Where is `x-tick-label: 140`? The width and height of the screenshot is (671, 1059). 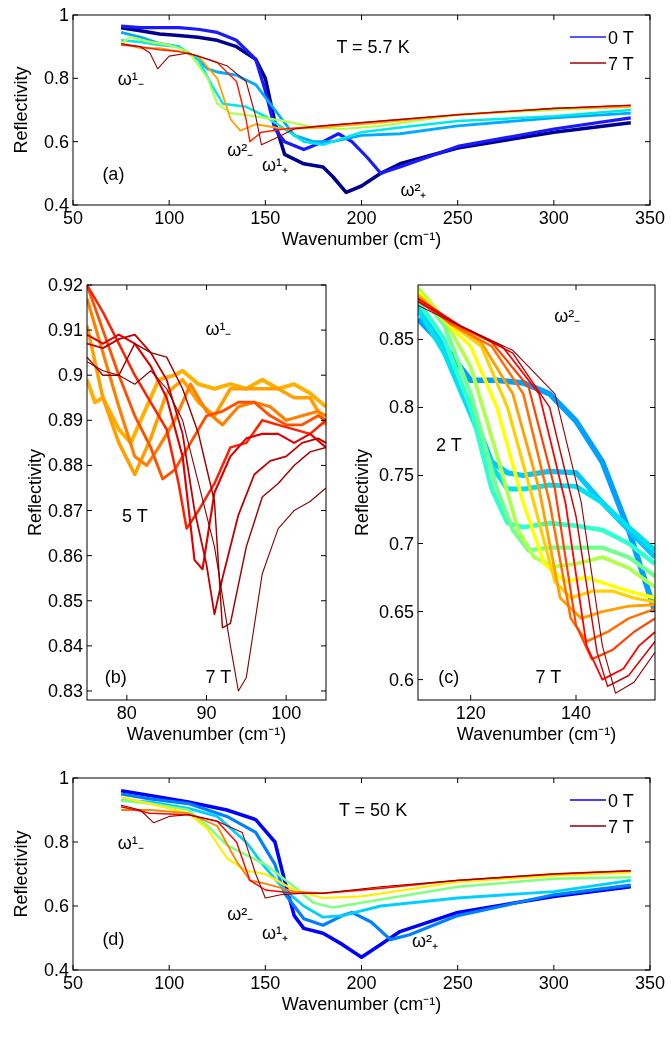 x-tick-label: 140 is located at coordinates (576, 713).